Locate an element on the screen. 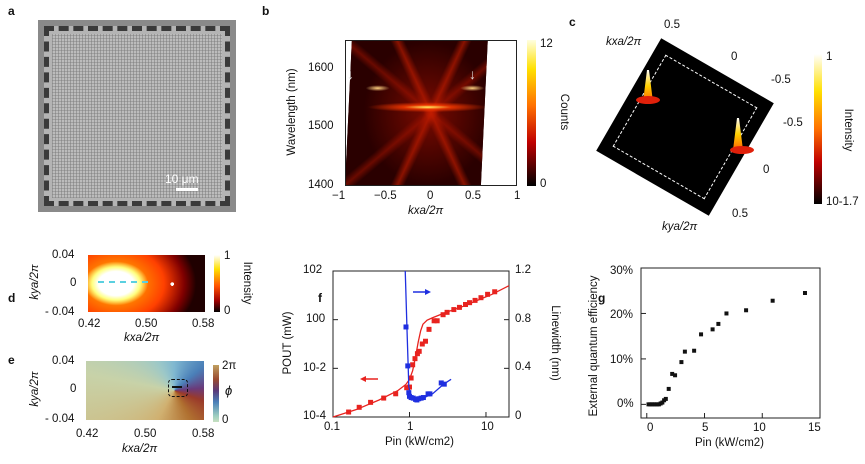 The height and width of the screenshot is (464, 865). xtick: 0.50 is located at coordinates (146, 324).